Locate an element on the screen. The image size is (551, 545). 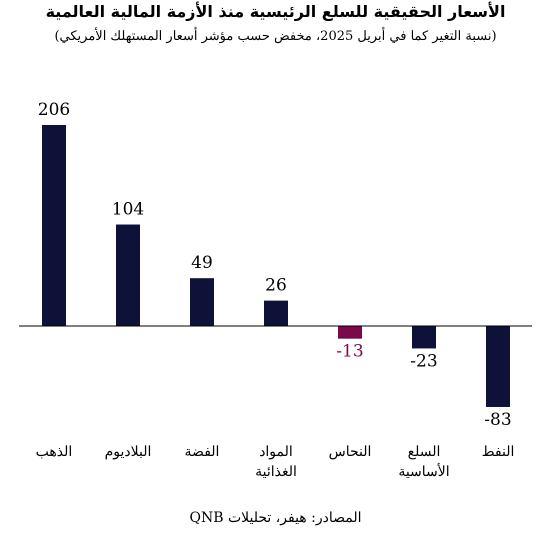
data-label: 26 is located at coordinates (276, 286).